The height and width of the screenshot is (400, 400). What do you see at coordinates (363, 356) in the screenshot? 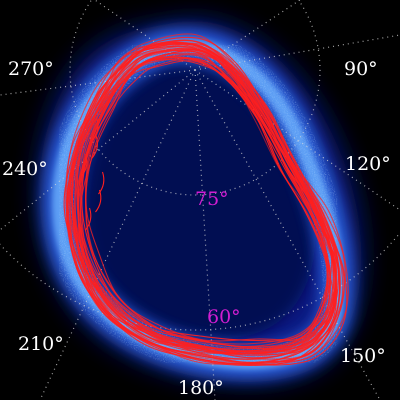
I see `longitude-label-150: 150°` at bounding box center [363, 356].